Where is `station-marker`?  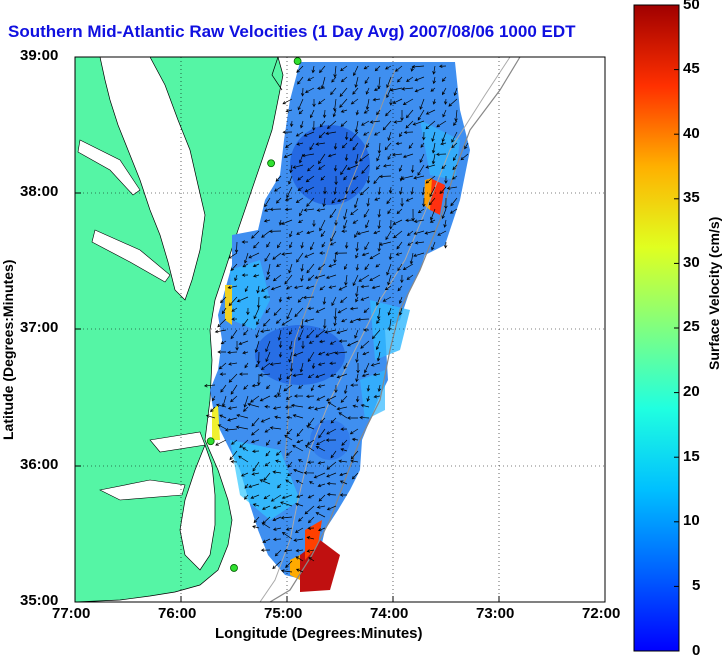 station-marker is located at coordinates (210, 441).